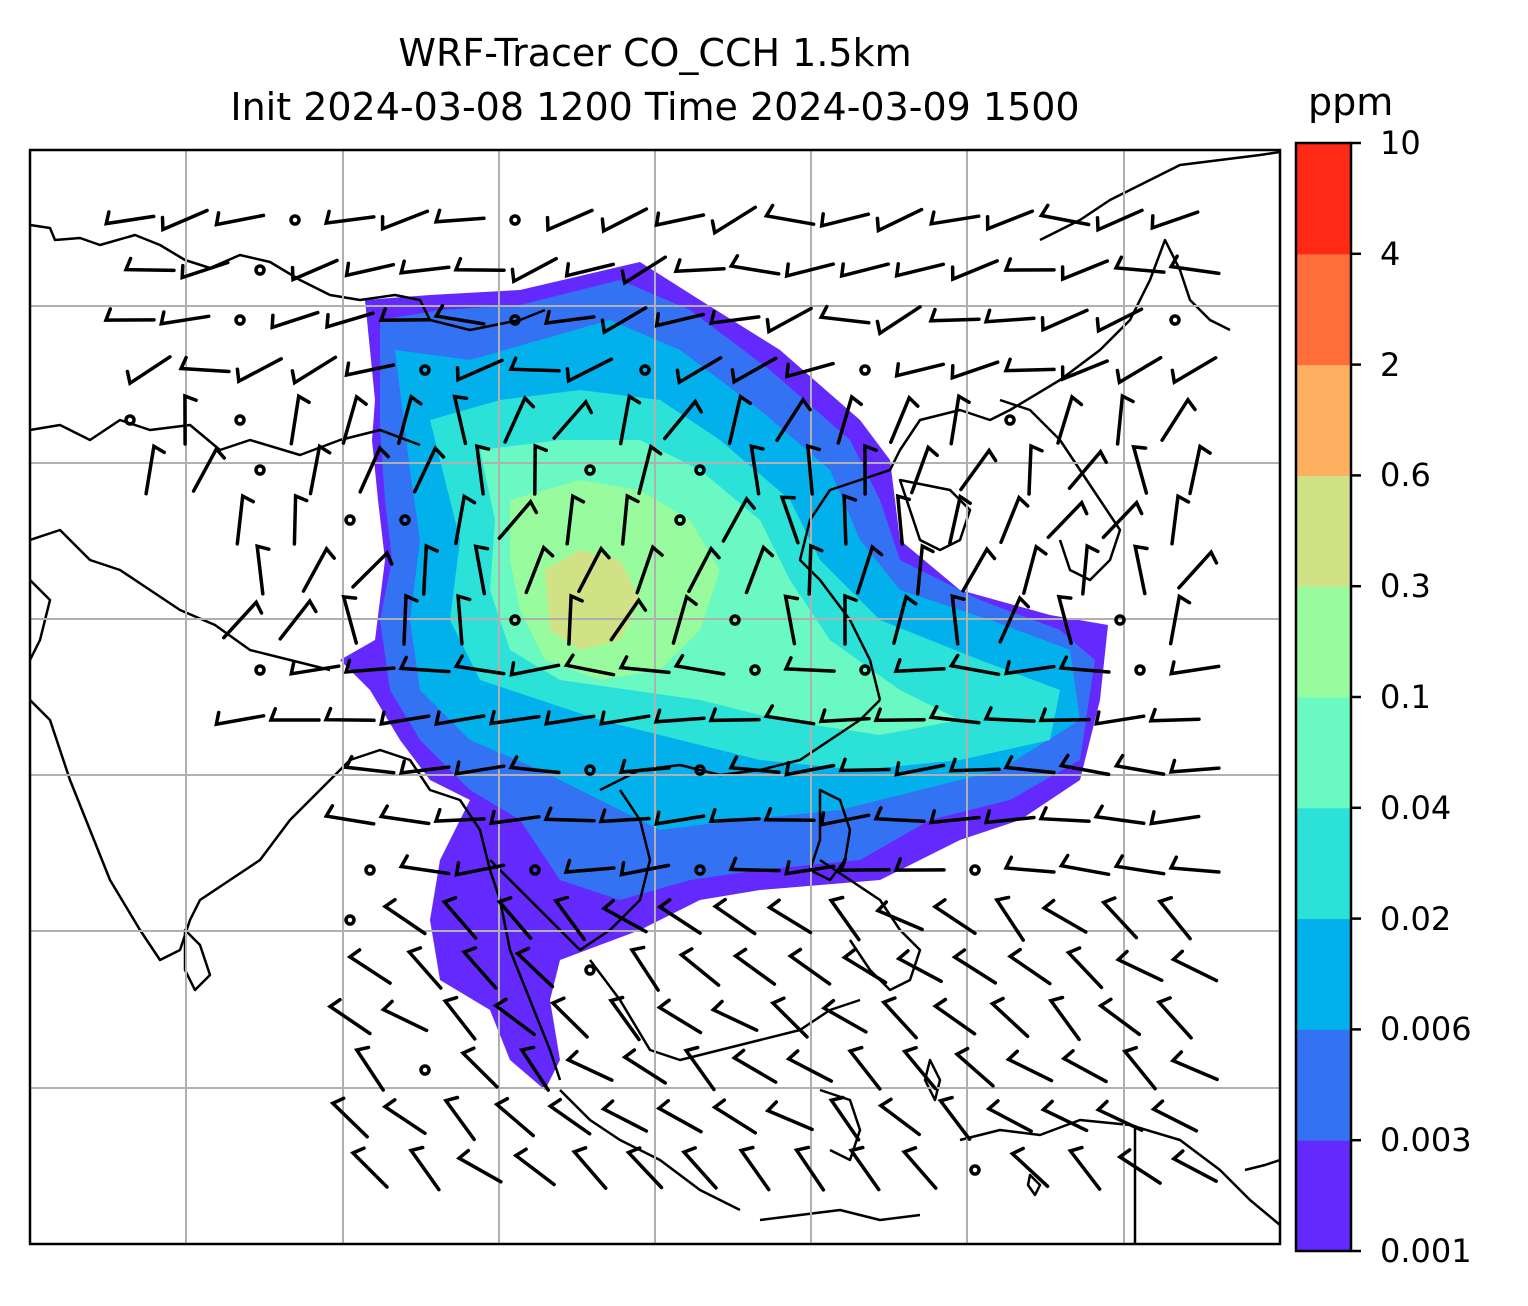  What do you see at coordinates (1426, 1251) in the screenshot?
I see `colorbar-tick-label: 0.001` at bounding box center [1426, 1251].